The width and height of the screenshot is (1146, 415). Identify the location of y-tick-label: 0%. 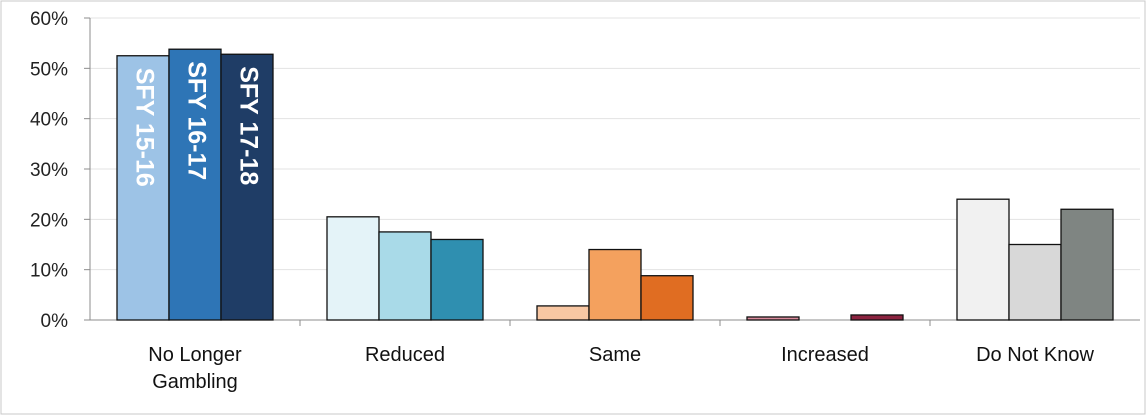
(55, 321).